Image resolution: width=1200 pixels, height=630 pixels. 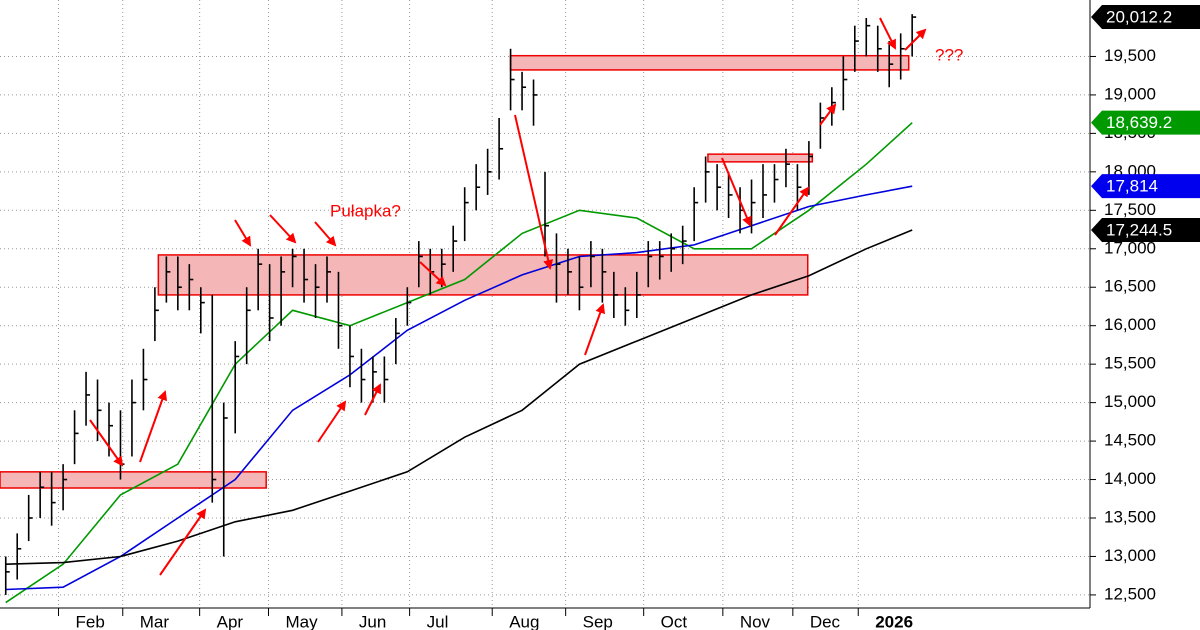 I want to click on y-tick-label: 13,500, so click(x=1130, y=516).